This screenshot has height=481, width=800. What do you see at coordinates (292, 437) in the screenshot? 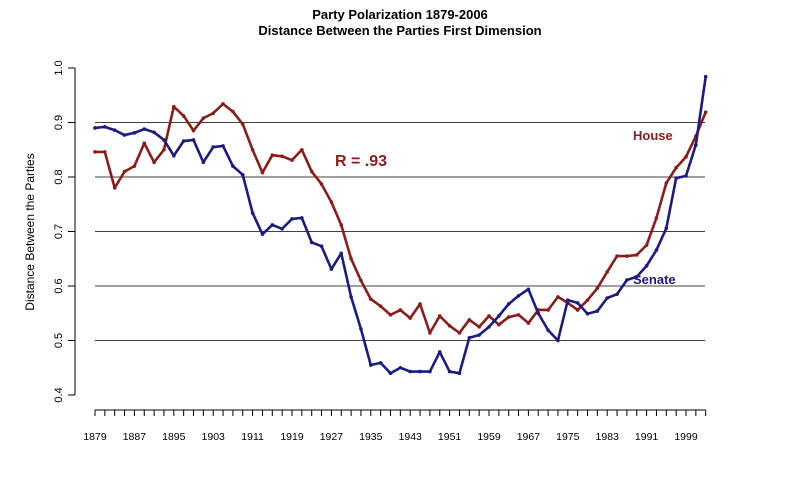
I see `x-tick-label: 1919` at bounding box center [292, 437].